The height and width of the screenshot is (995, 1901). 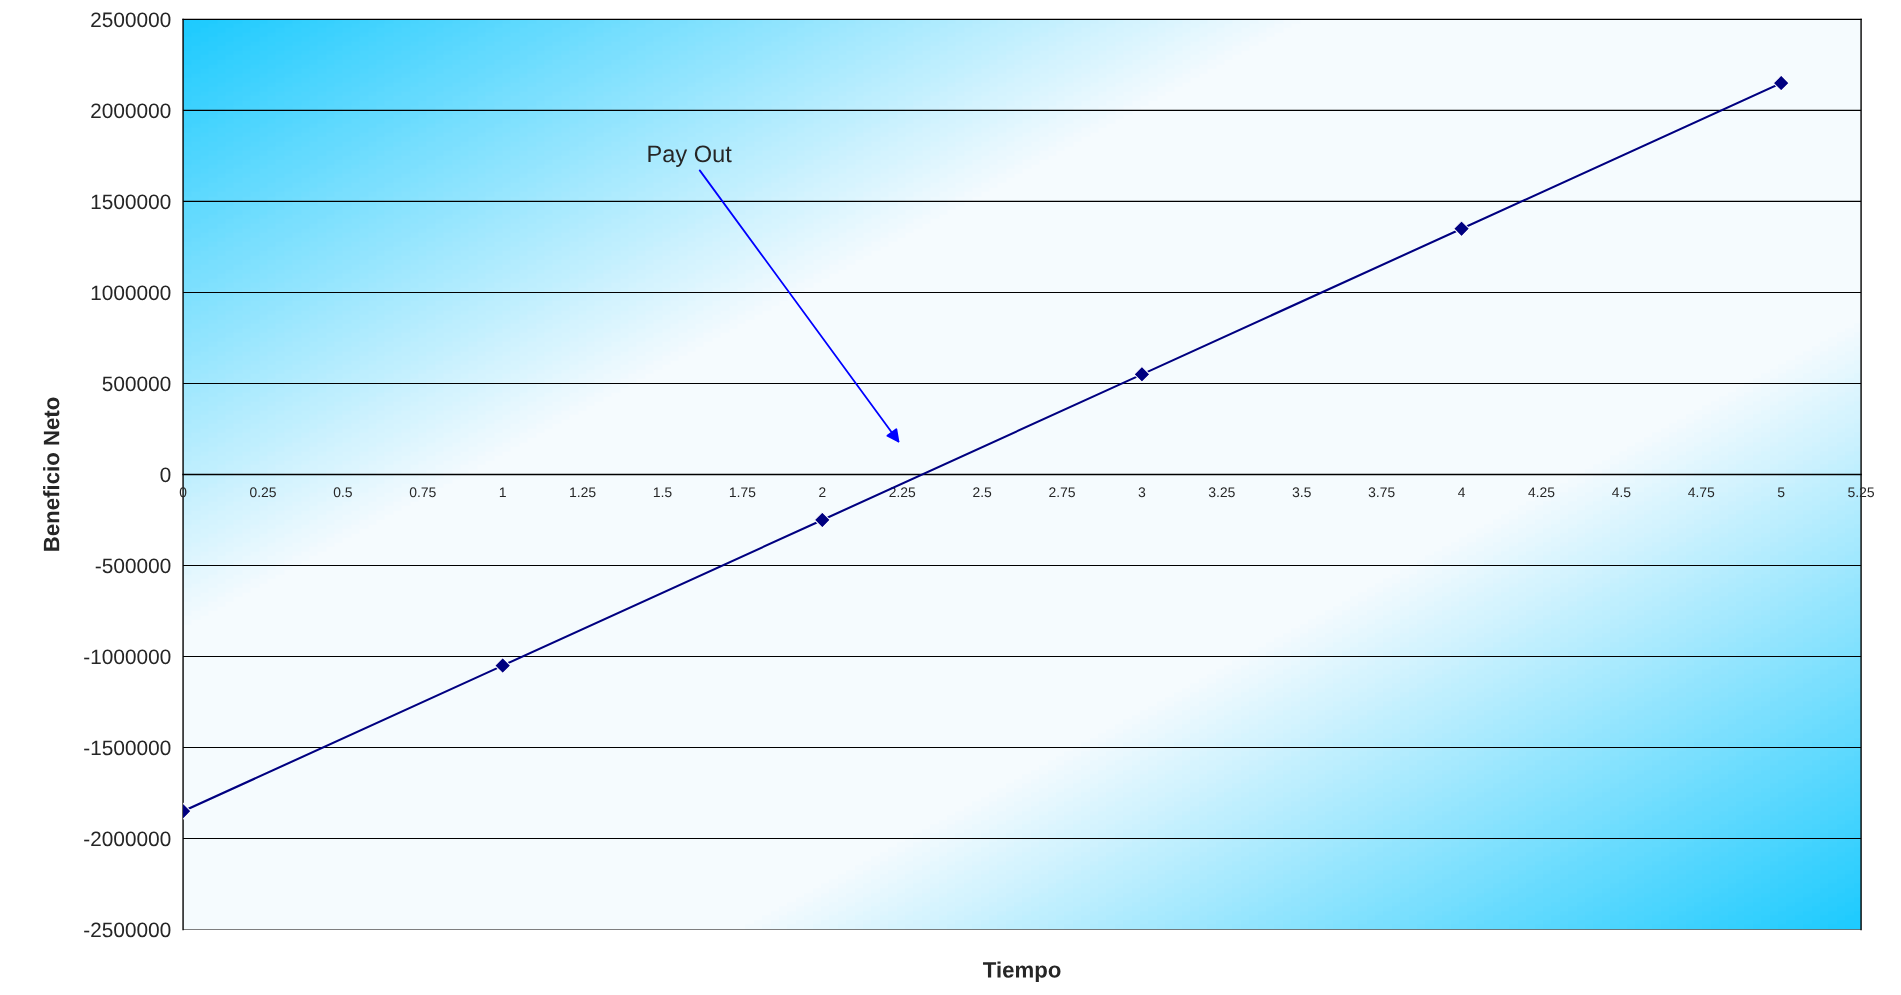 I want to click on x-tick-label: 4, so click(x=1462, y=492).